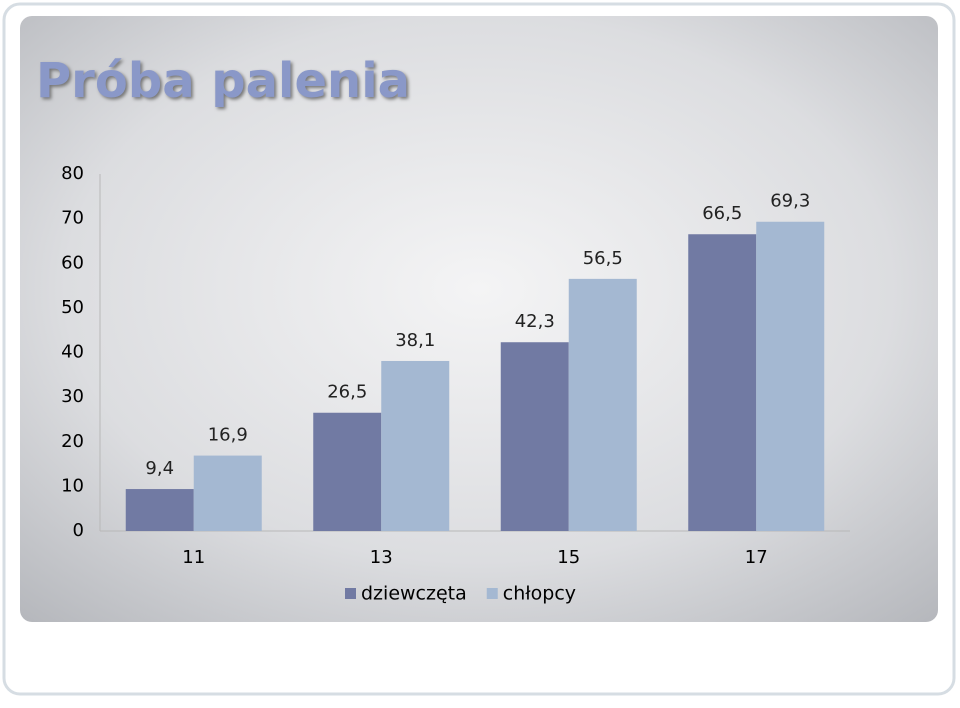 The image size is (960, 708). What do you see at coordinates (72, 352) in the screenshot?
I see `y-tick-label: 40` at bounding box center [72, 352].